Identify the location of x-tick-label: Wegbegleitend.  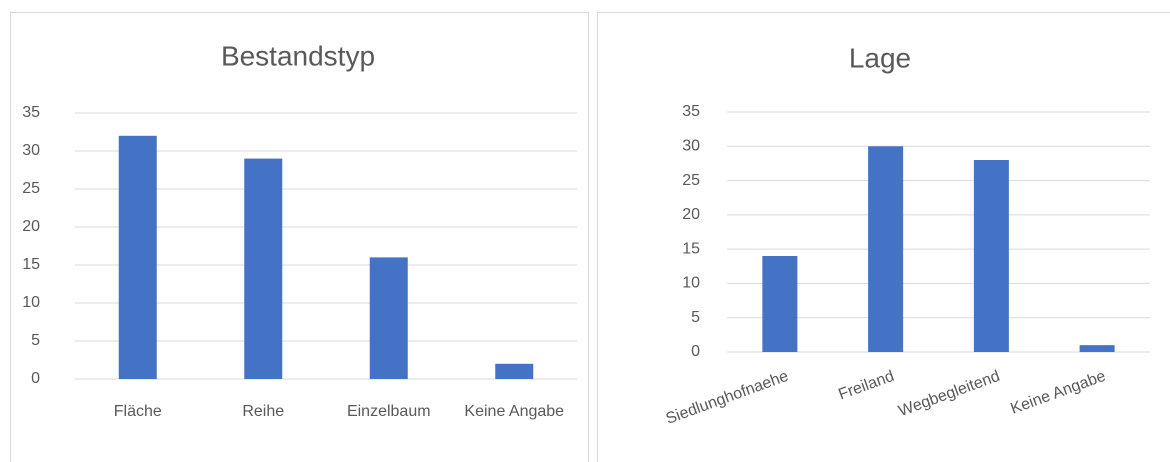
(949, 394).